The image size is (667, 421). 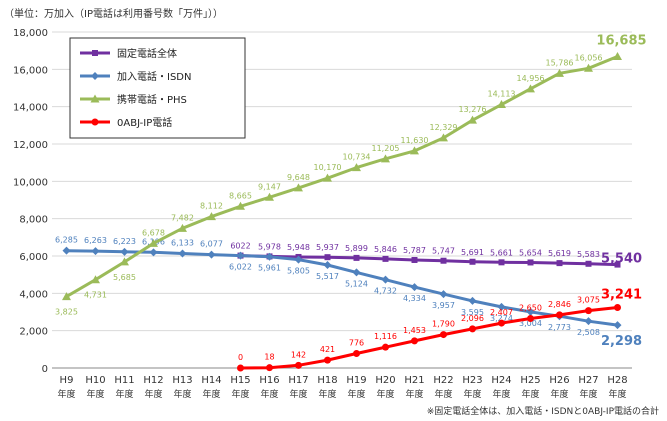 What do you see at coordinates (621, 341) in the screenshot?
I see `data-label-end: 2,298` at bounding box center [621, 341].